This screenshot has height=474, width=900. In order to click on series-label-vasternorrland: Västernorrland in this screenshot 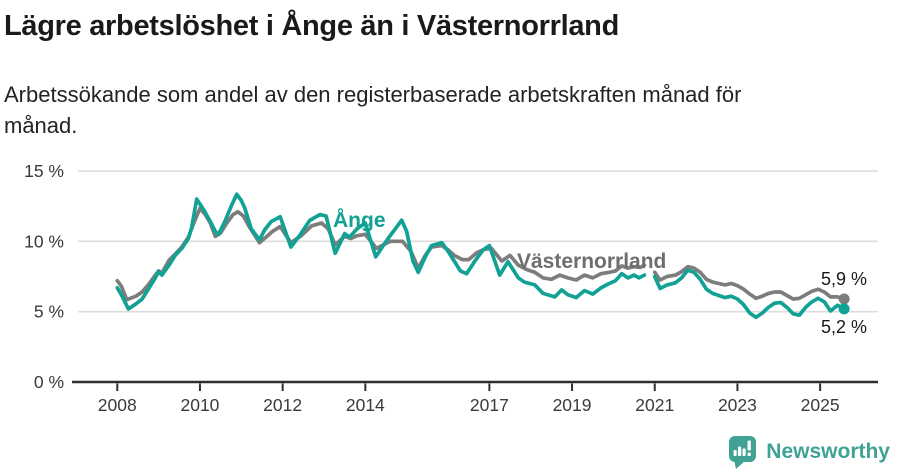, I will do `click(591, 261)`.